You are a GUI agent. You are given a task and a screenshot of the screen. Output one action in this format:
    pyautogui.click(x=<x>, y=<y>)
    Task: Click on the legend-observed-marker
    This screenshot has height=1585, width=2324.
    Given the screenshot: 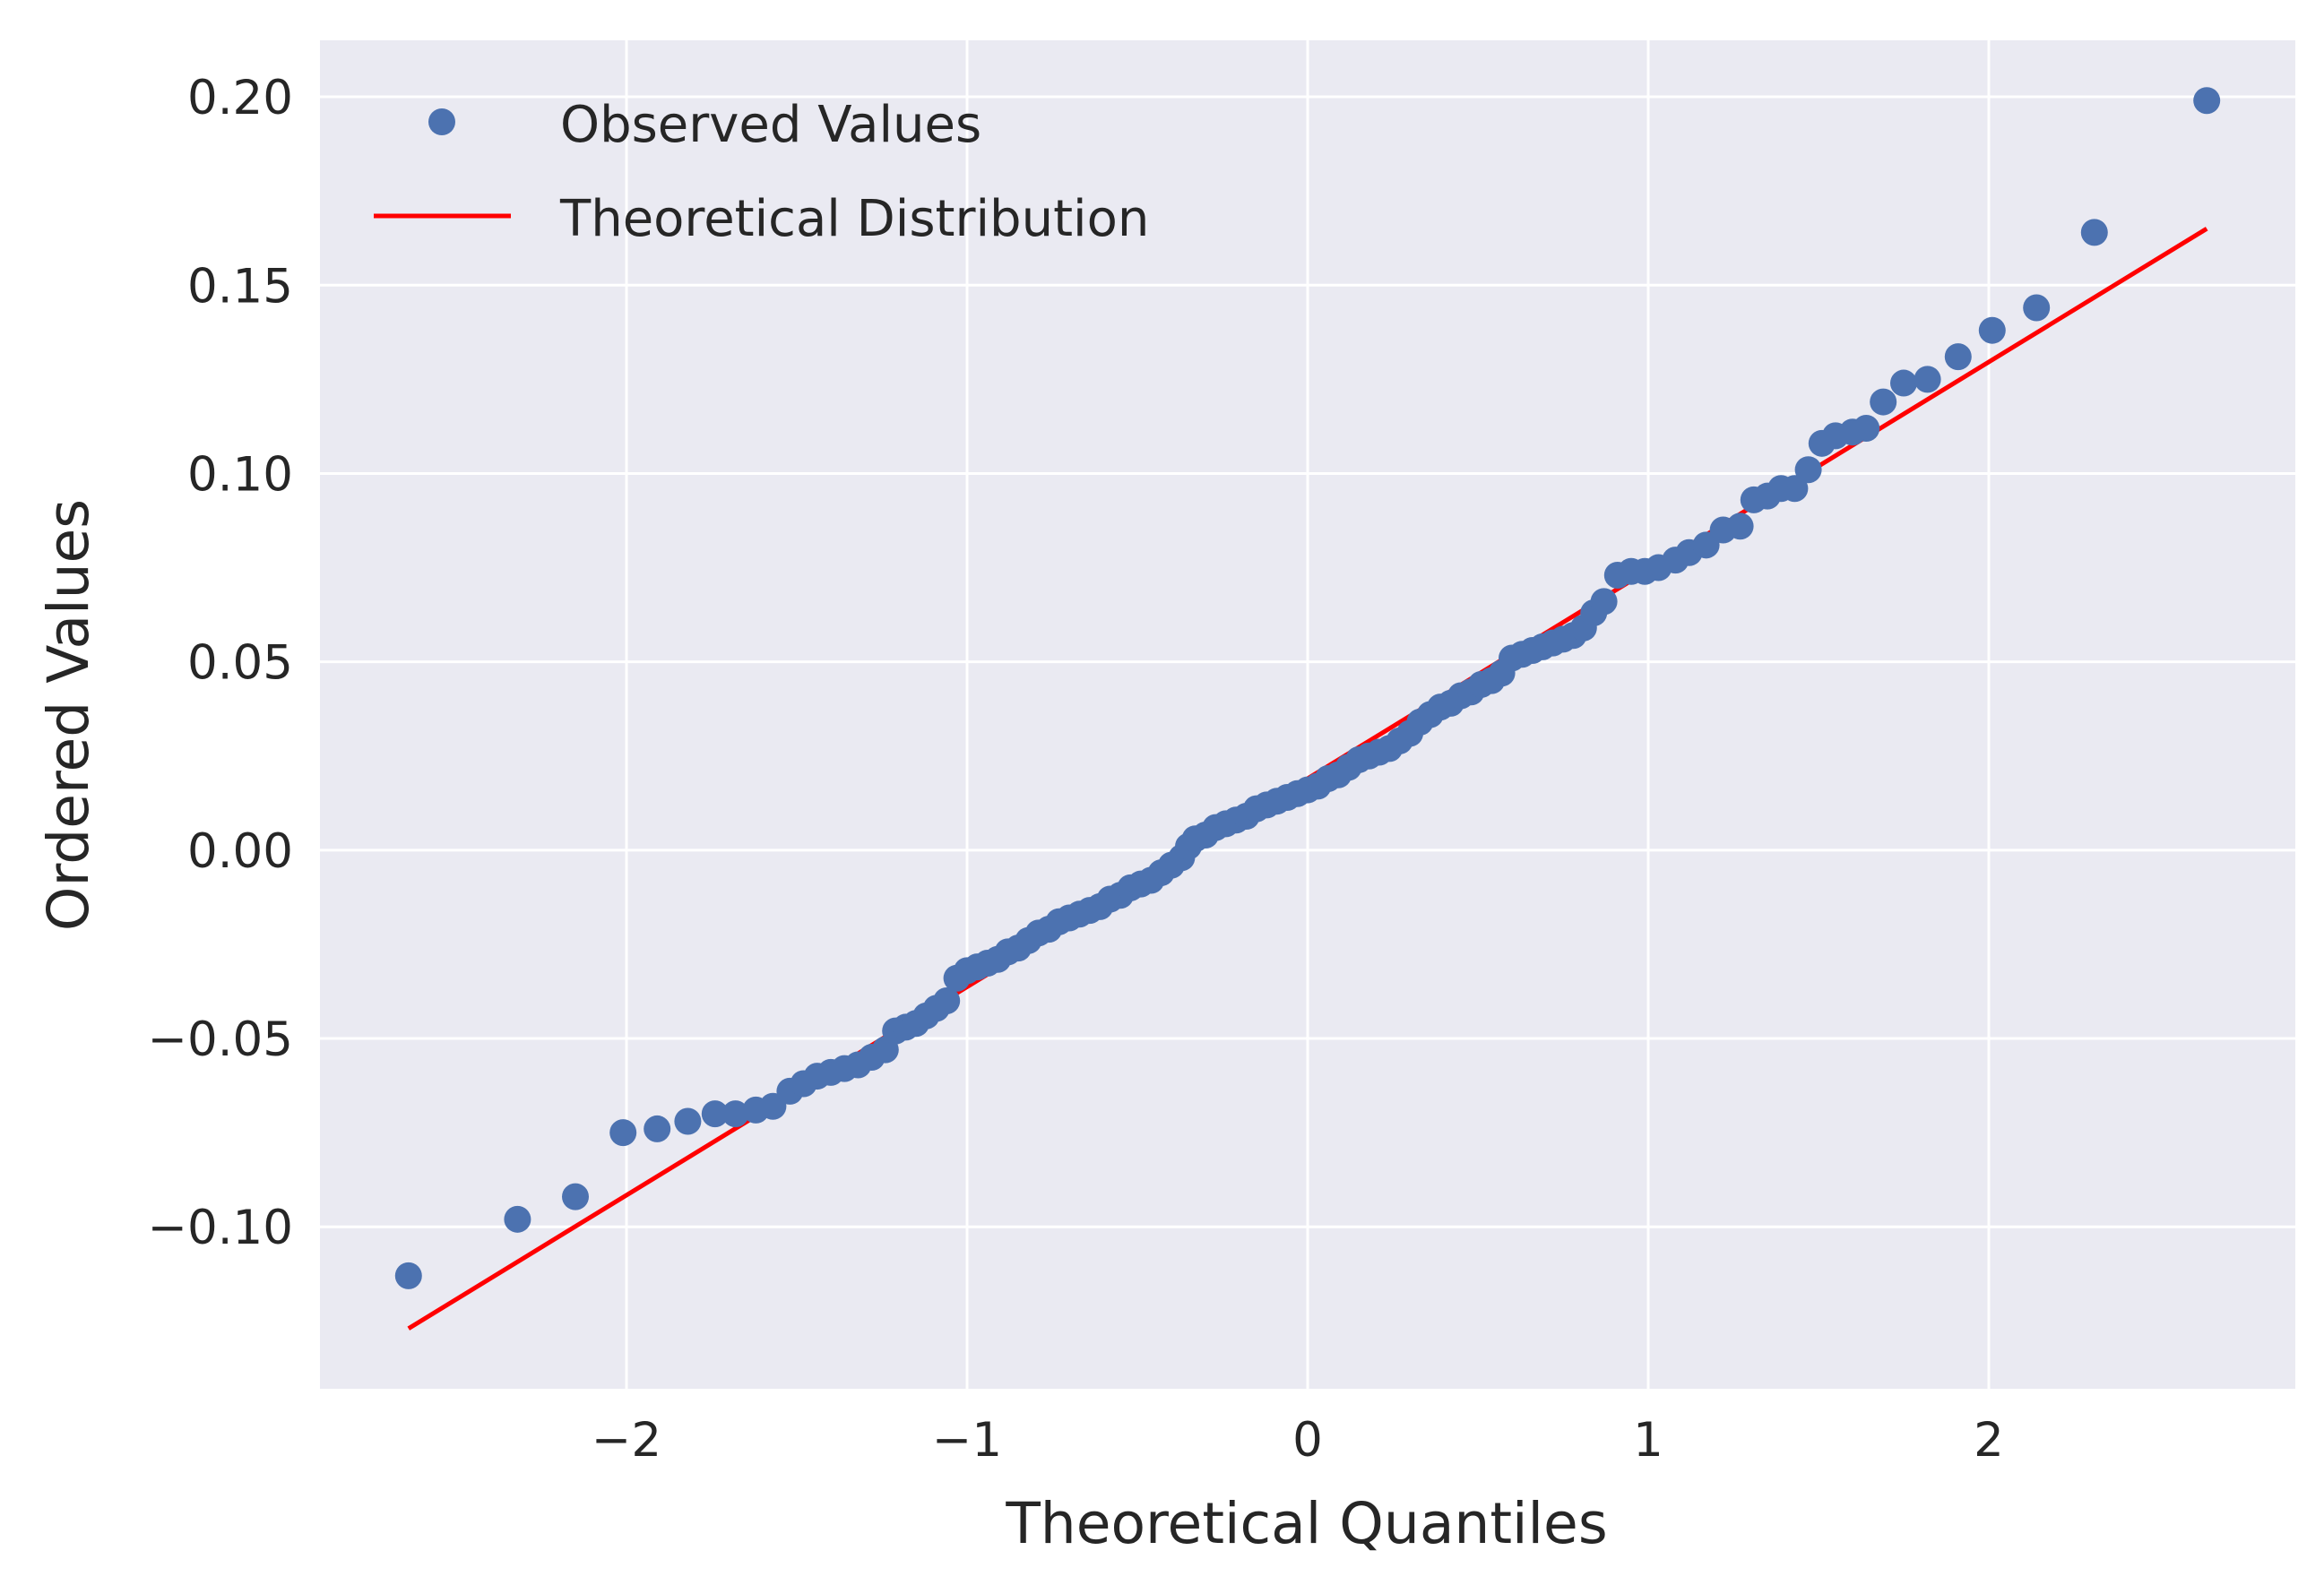 What is the action you would take?
    pyautogui.click(x=441, y=121)
    